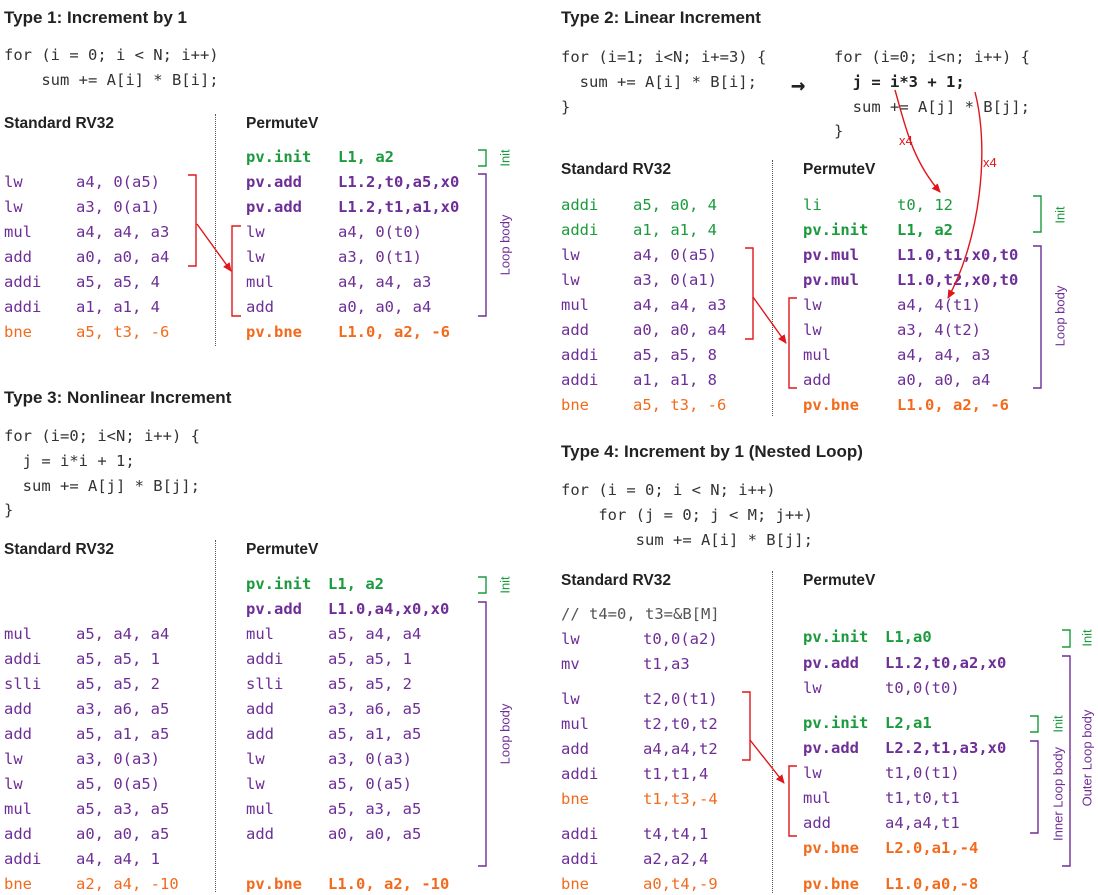 This screenshot has width=1098, height=895. I want to click on pv-op: mul, so click(260, 634).